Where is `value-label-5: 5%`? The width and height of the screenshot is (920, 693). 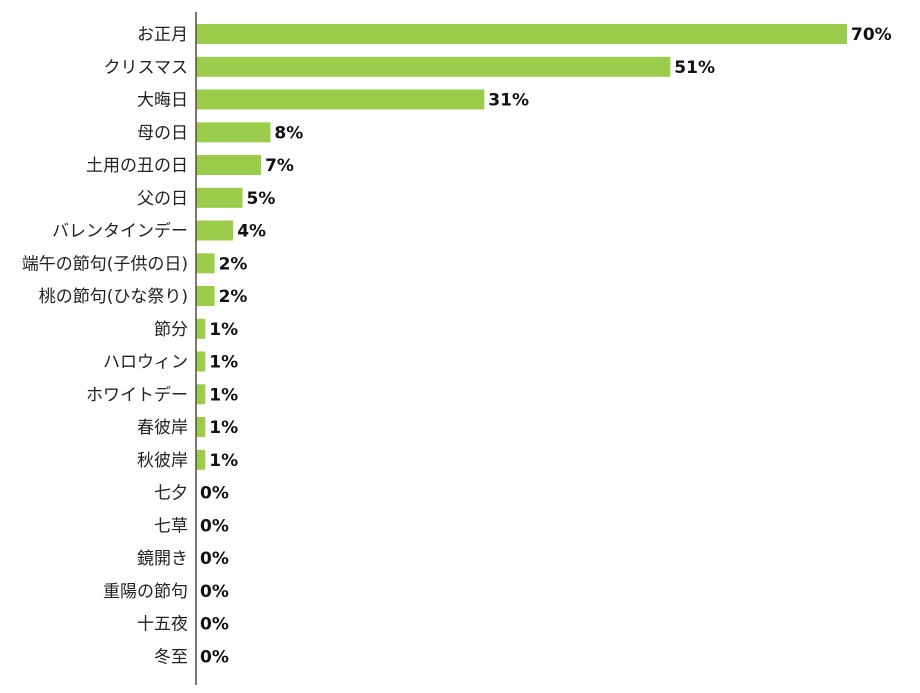 value-label-5: 5% is located at coordinates (261, 199).